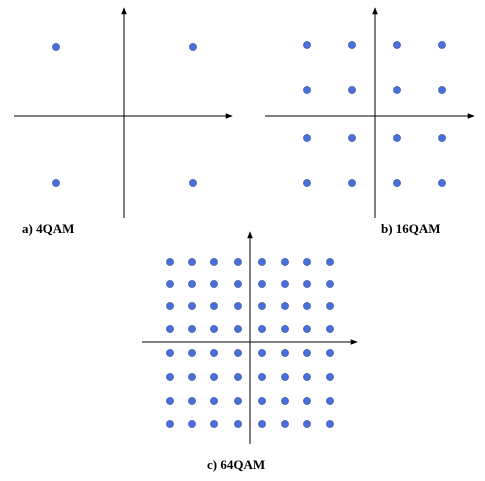 The image size is (485, 481). Describe the element at coordinates (236, 464) in the screenshot. I see `caption-64qam: c) 64QAM` at that location.